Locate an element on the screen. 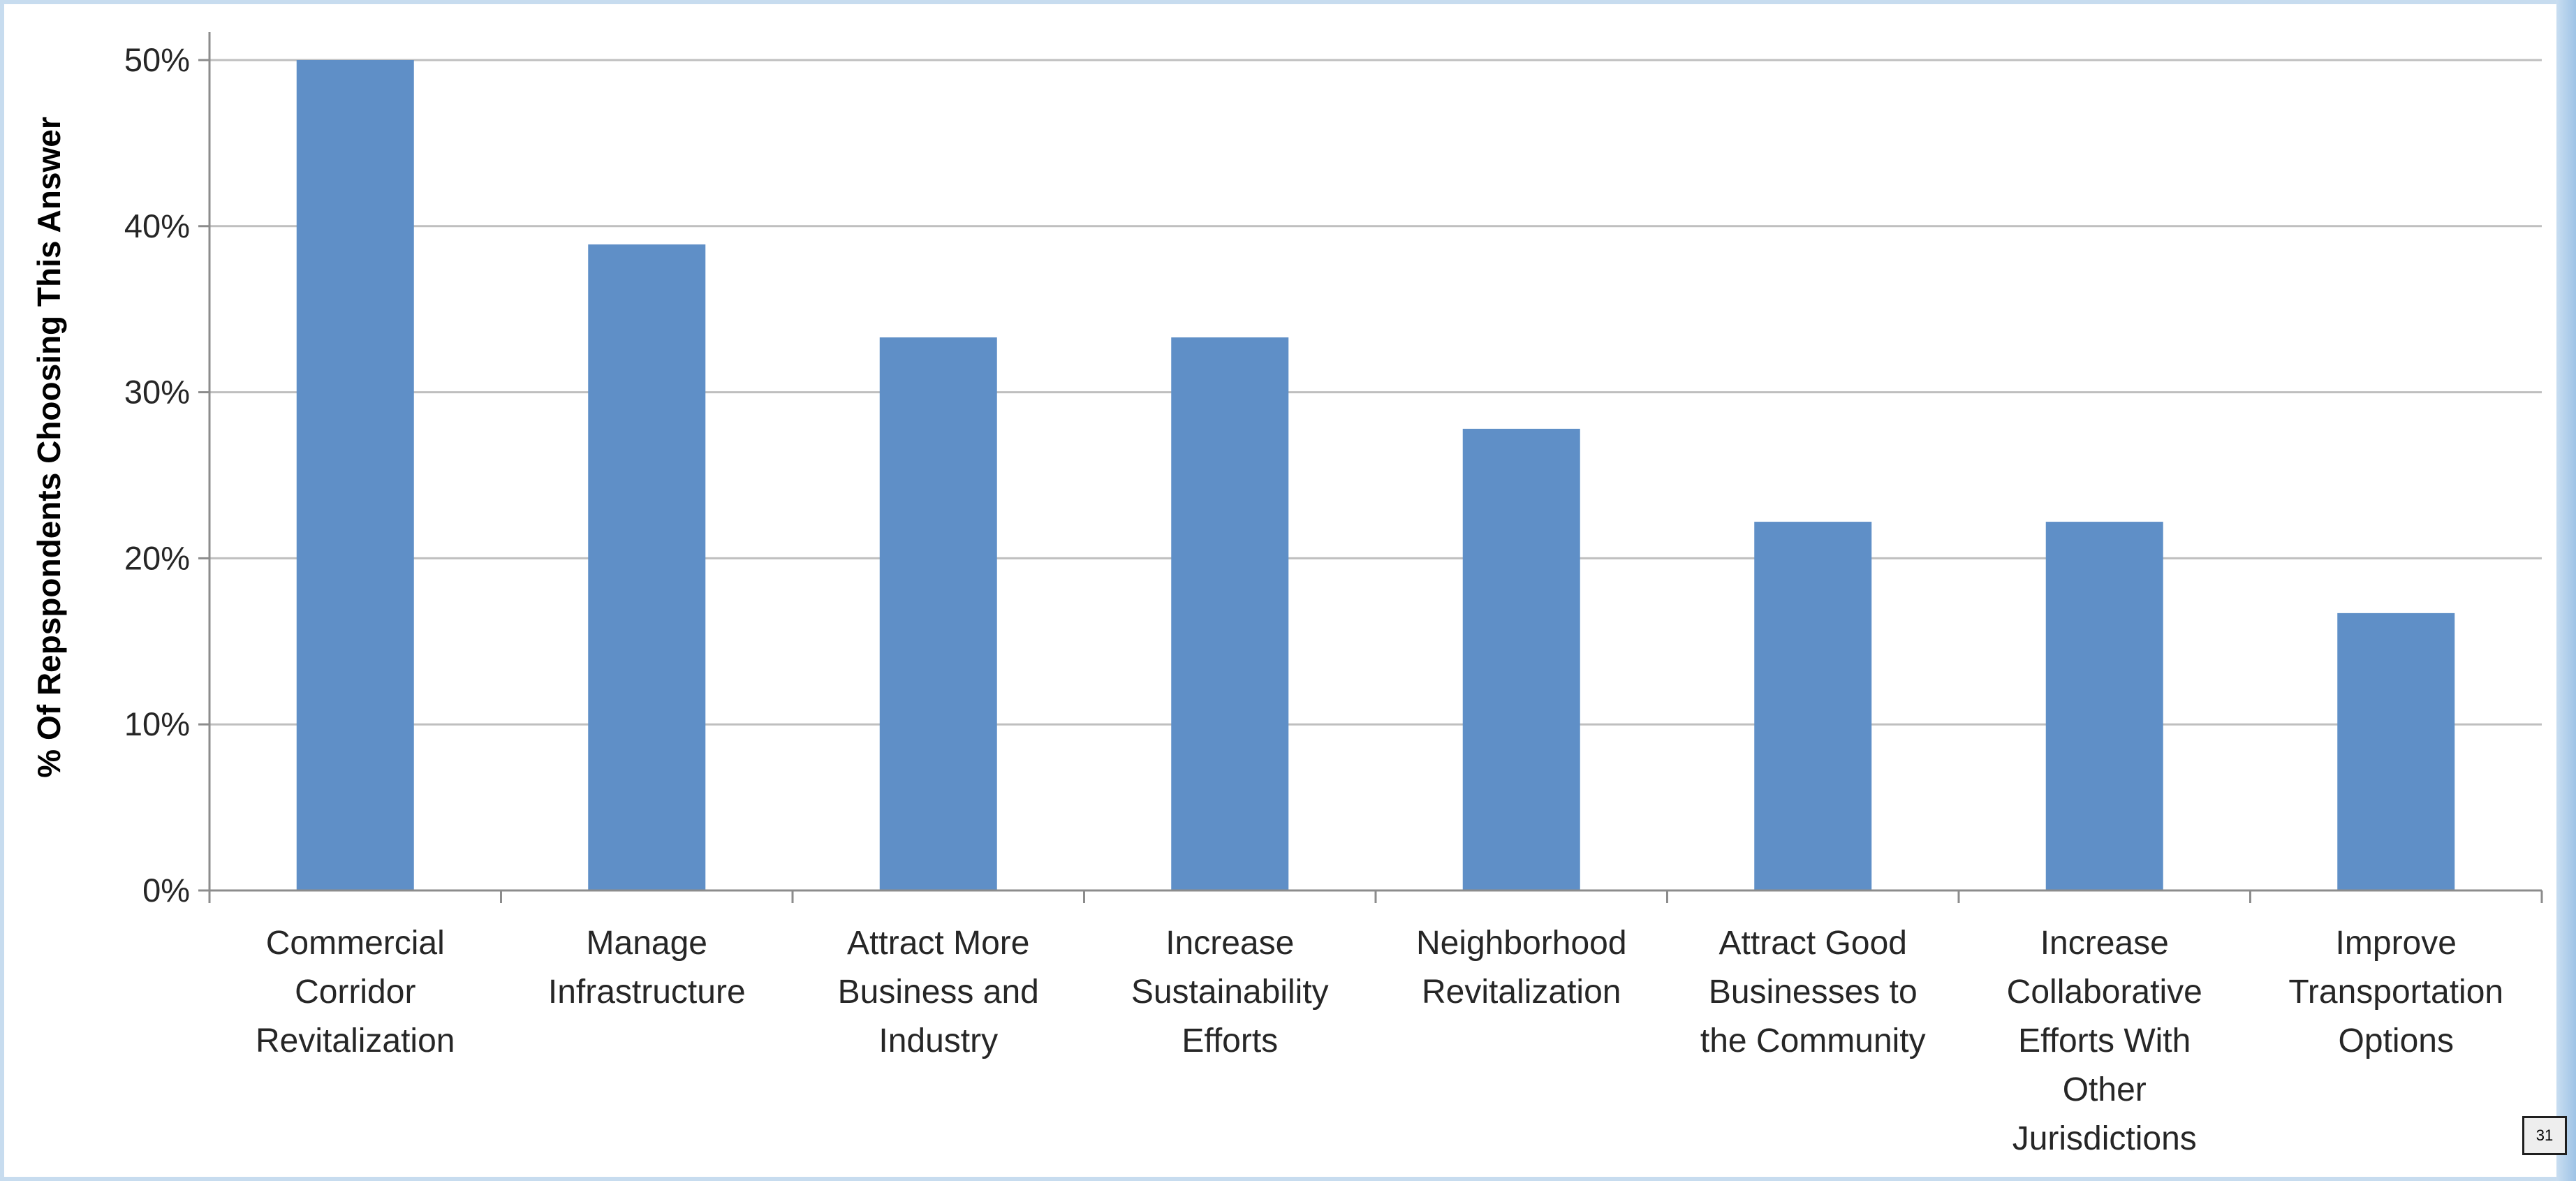 This screenshot has height=1181, width=2576. y-tick-label: 20% is located at coordinates (157, 557).